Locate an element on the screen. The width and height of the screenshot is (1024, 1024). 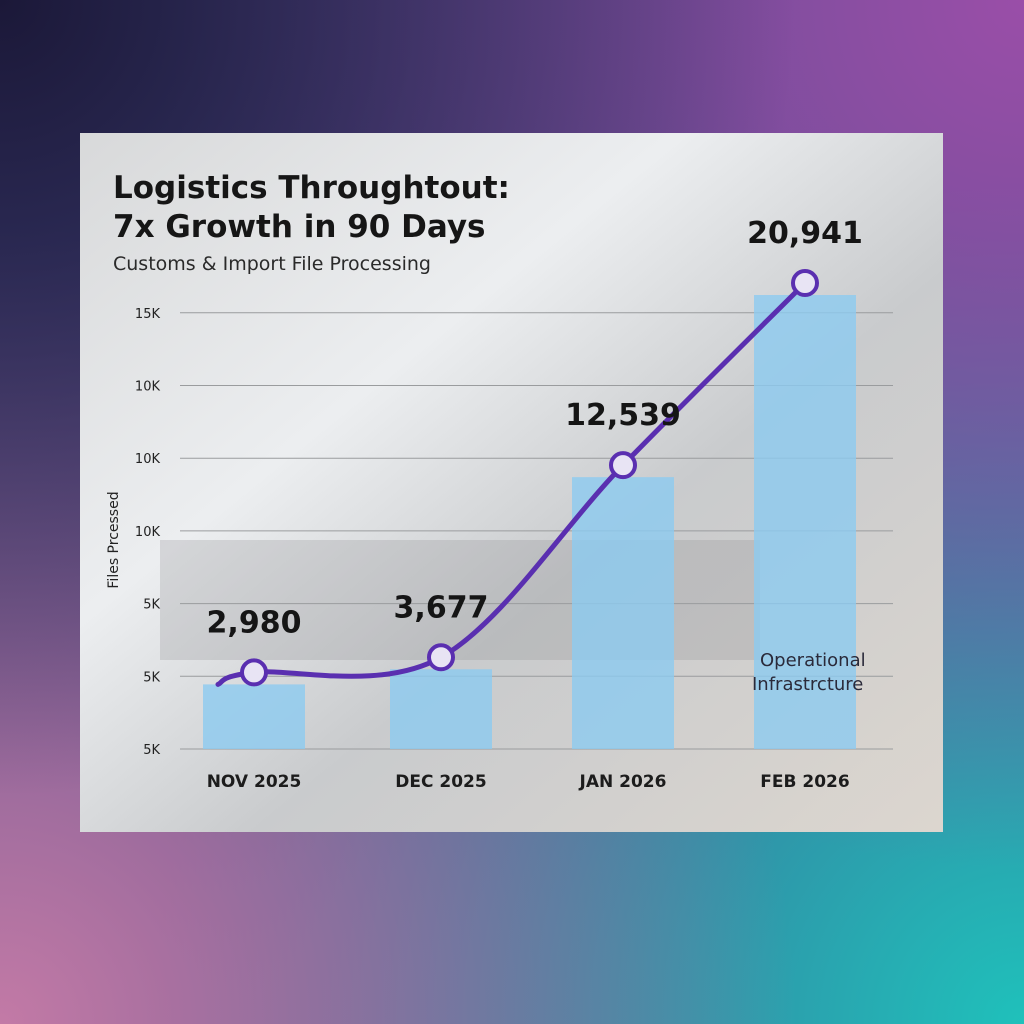
chart-subtitle: Customs & Import File Processing is located at coordinates (272, 264).